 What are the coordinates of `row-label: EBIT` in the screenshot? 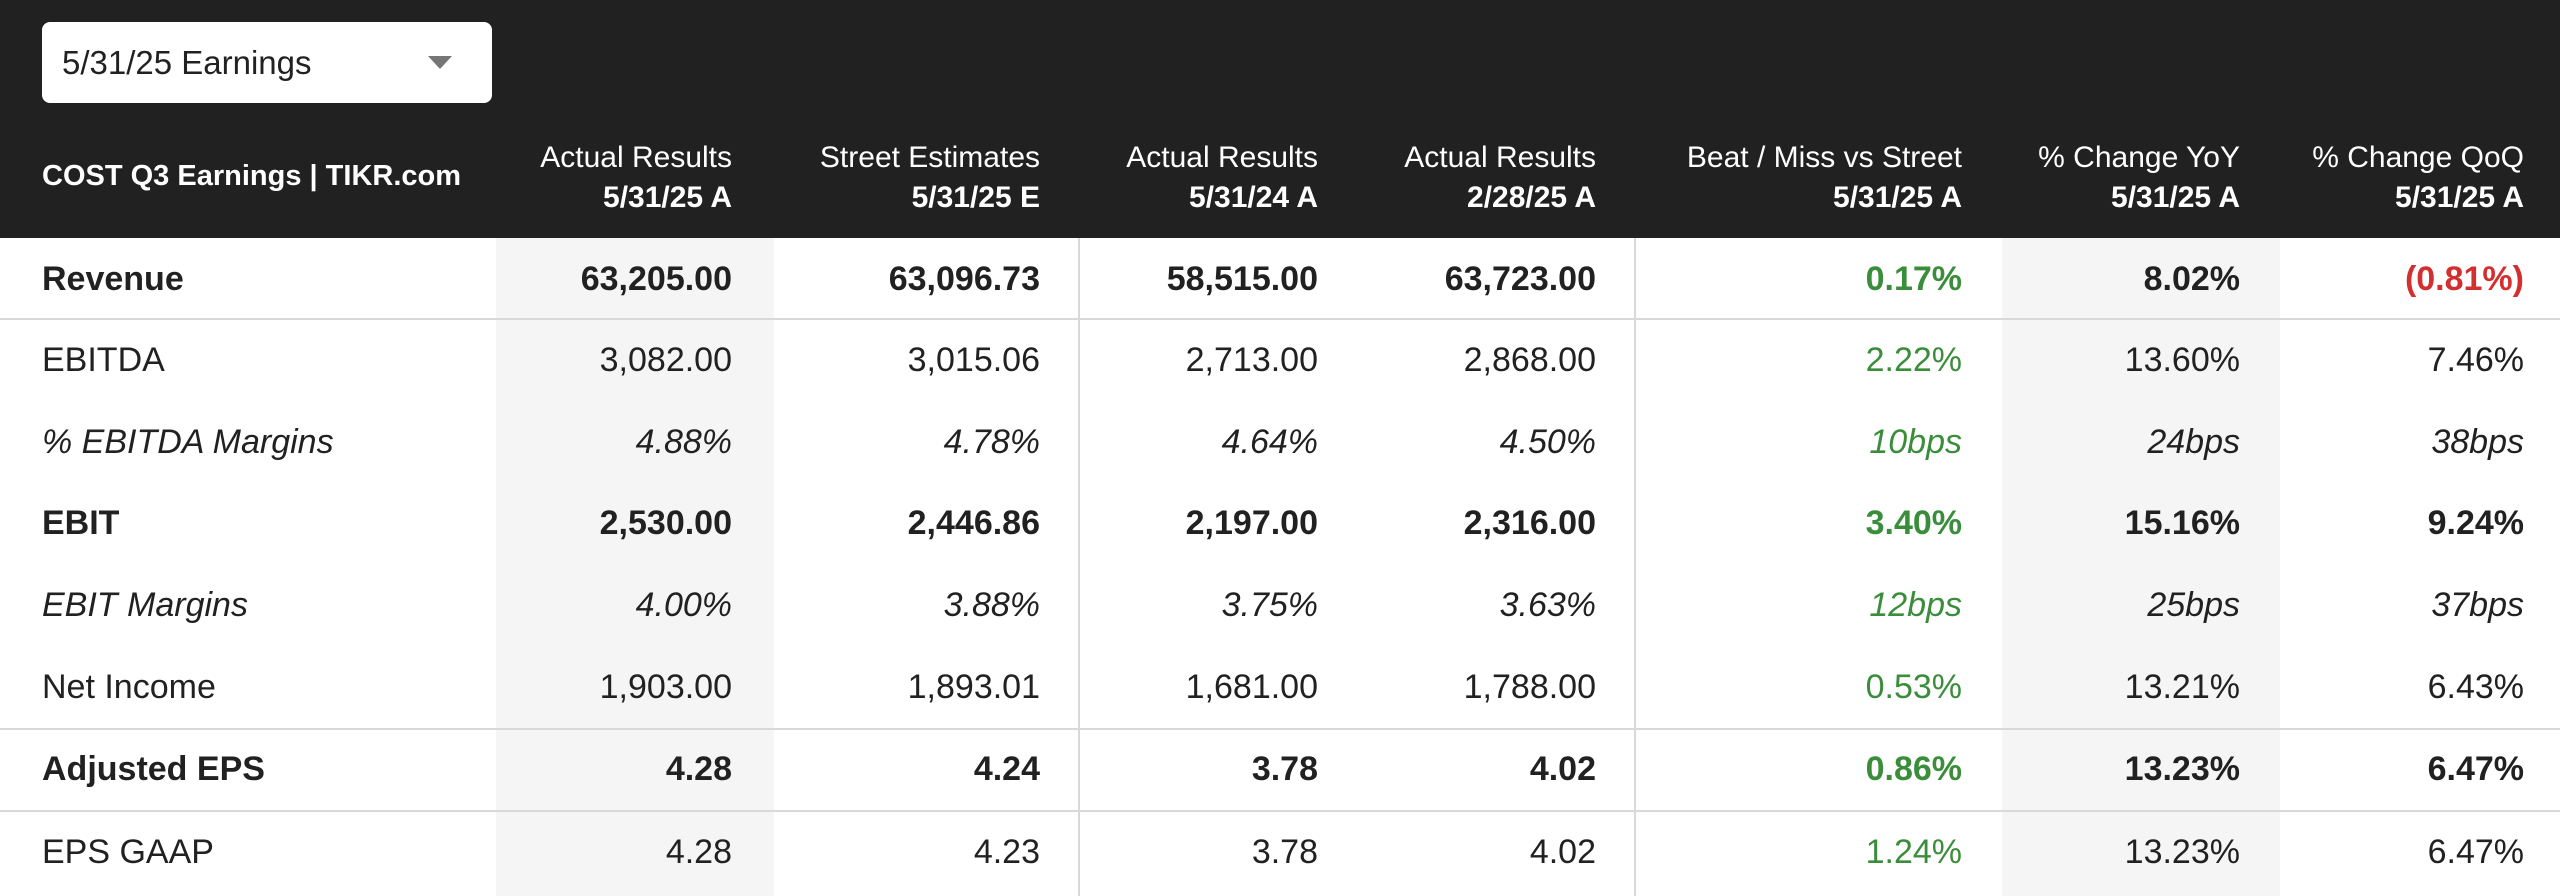 It's located at (81, 523).